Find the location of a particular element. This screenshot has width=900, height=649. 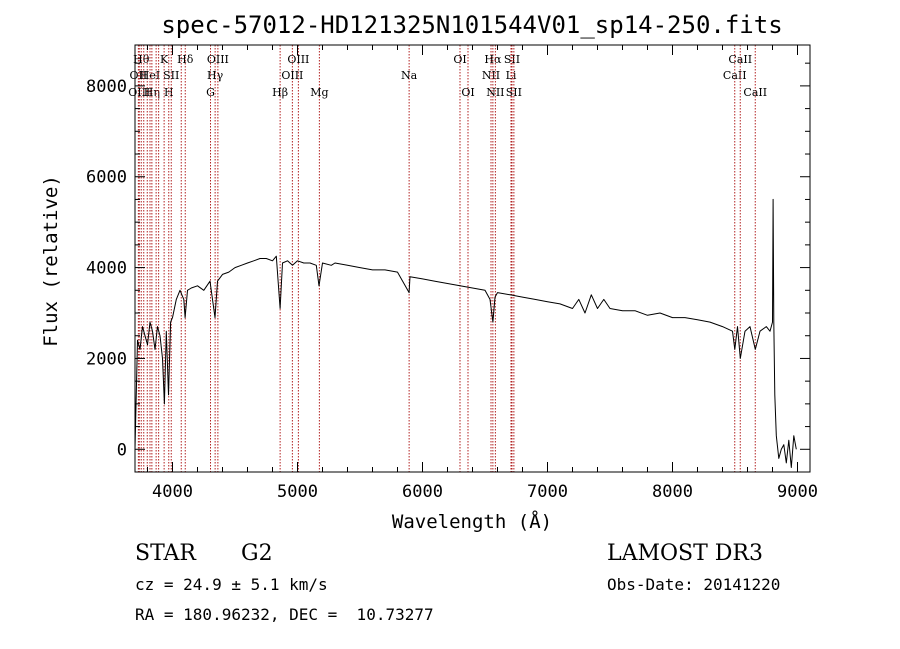

coordinates: RA = 180.96232, DEC = 10.73277 is located at coordinates (284, 614).